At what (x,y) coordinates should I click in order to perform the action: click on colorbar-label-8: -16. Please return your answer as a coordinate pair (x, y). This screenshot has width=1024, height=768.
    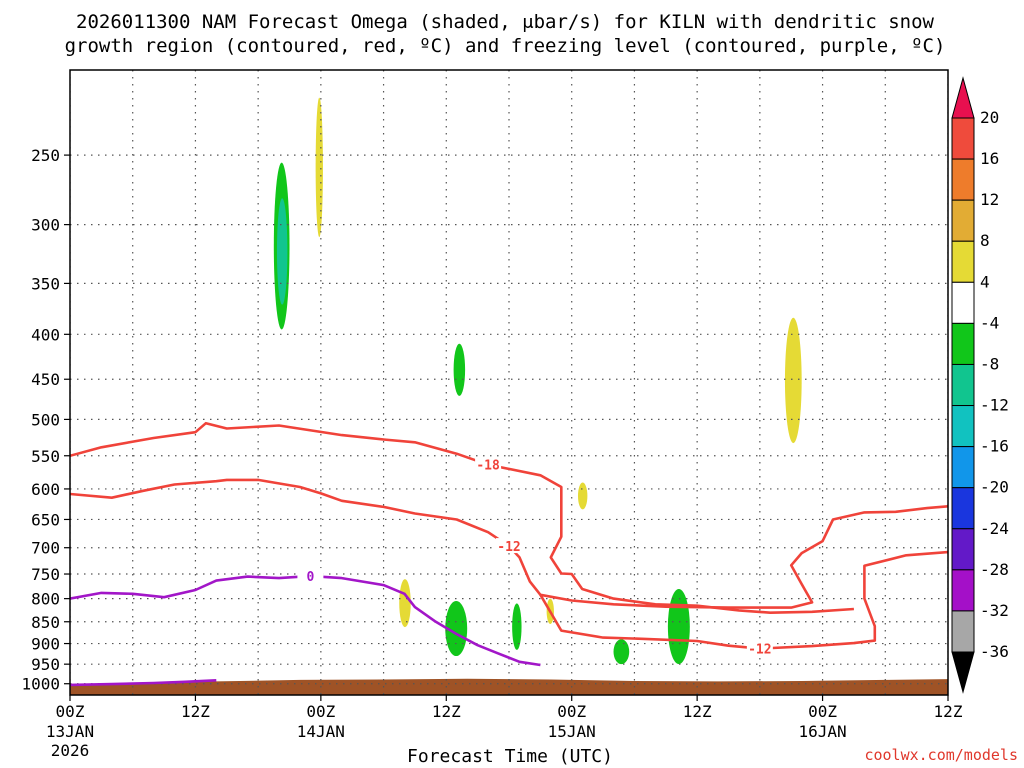
    Looking at the image, I should click on (994, 446).